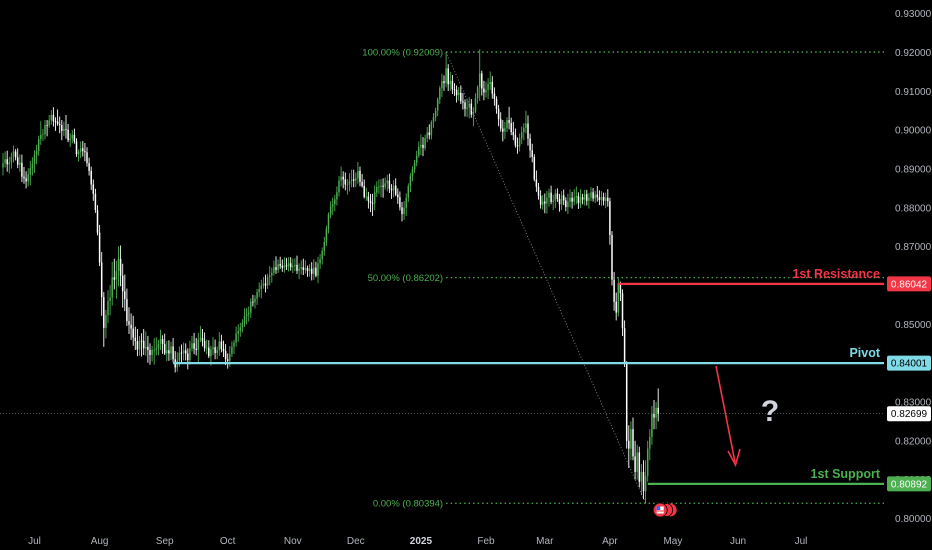  I want to click on time-tick-label: Mar, so click(545, 541).